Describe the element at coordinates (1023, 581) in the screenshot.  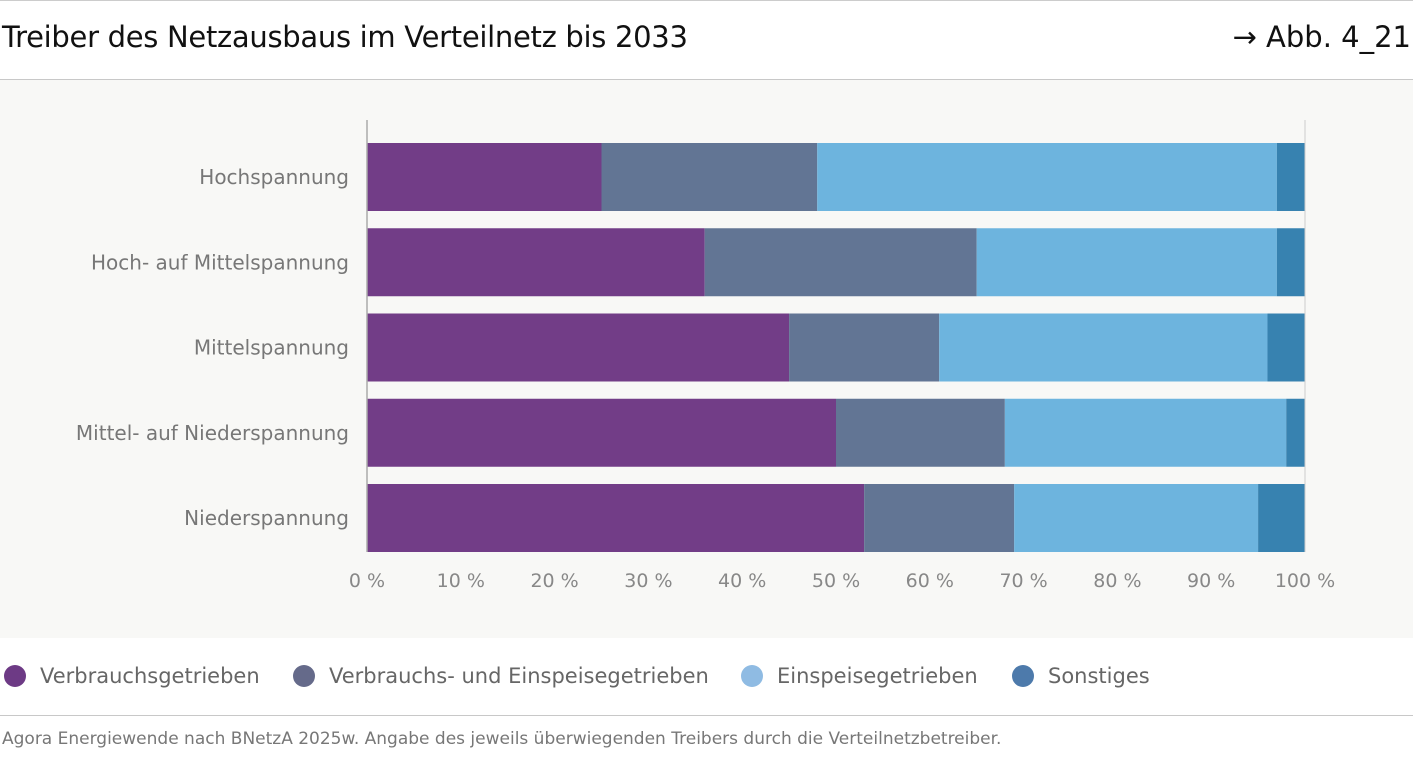
I see `x-tick-label: 70 %` at that location.